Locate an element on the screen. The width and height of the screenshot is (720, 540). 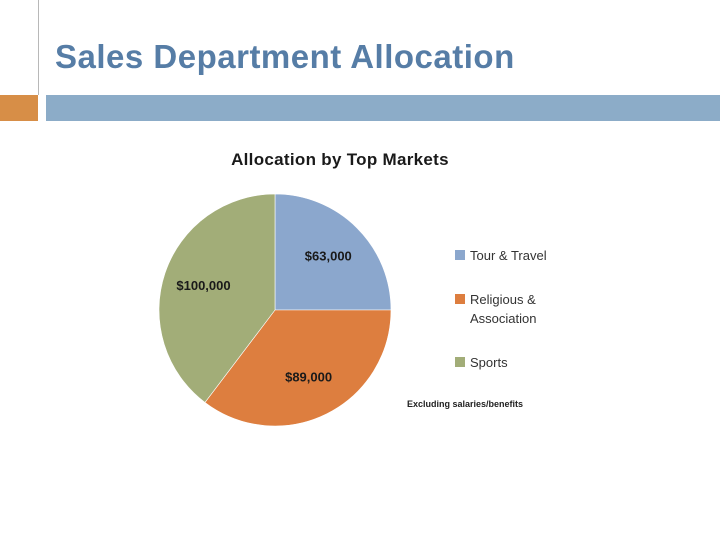
pie-data-label: $89,000 is located at coordinates (308, 377).